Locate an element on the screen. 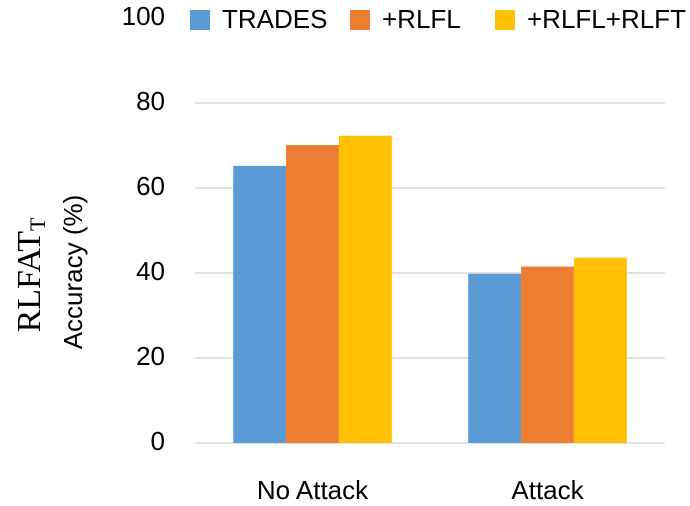 The width and height of the screenshot is (690, 506). legend-background is located at coordinates (432, 19).